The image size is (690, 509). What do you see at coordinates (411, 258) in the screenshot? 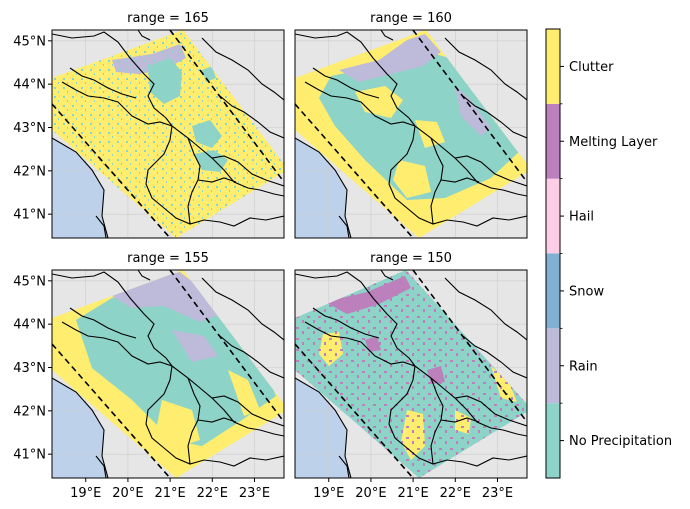
I see `panel-title: range = 150` at bounding box center [411, 258].